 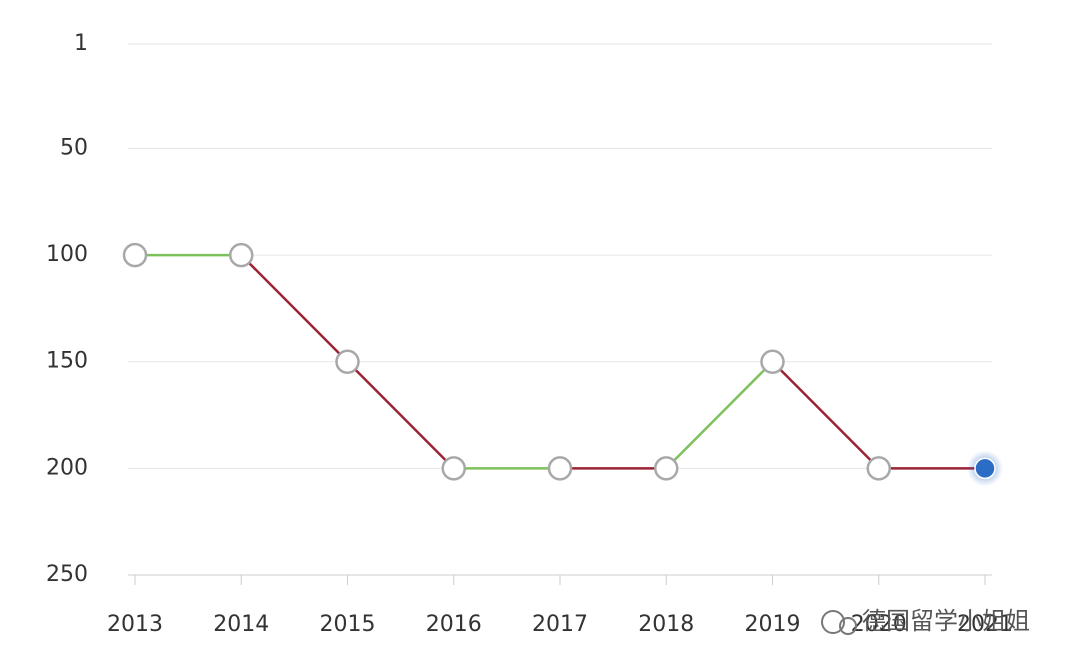 I want to click on watermark-text: 德国留学小姐姐, so click(x=946, y=621).